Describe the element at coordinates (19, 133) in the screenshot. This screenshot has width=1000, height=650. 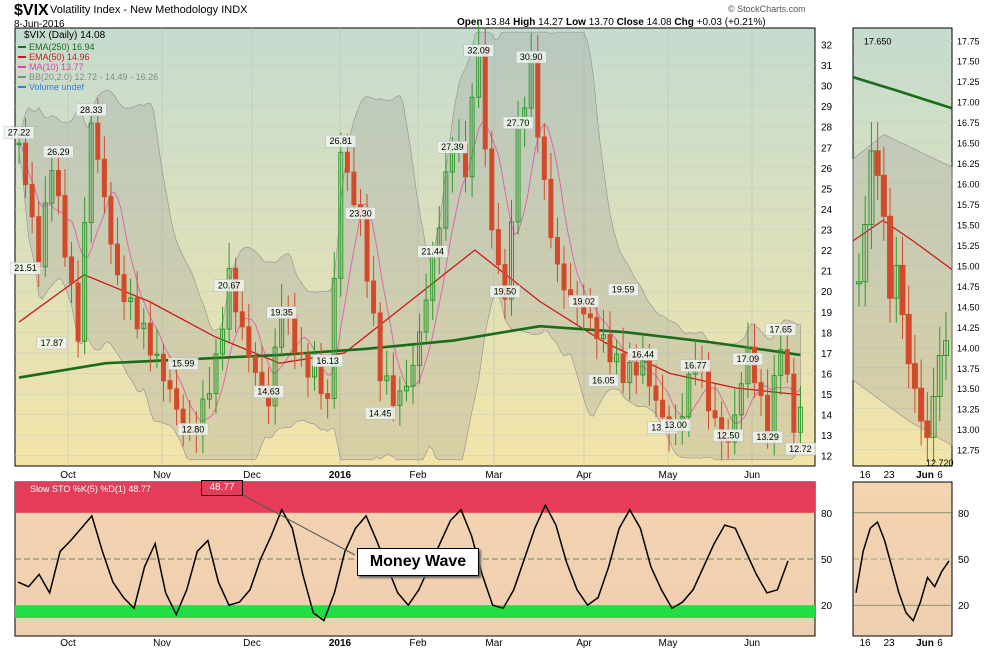
I see `price-label: 27.22` at that location.